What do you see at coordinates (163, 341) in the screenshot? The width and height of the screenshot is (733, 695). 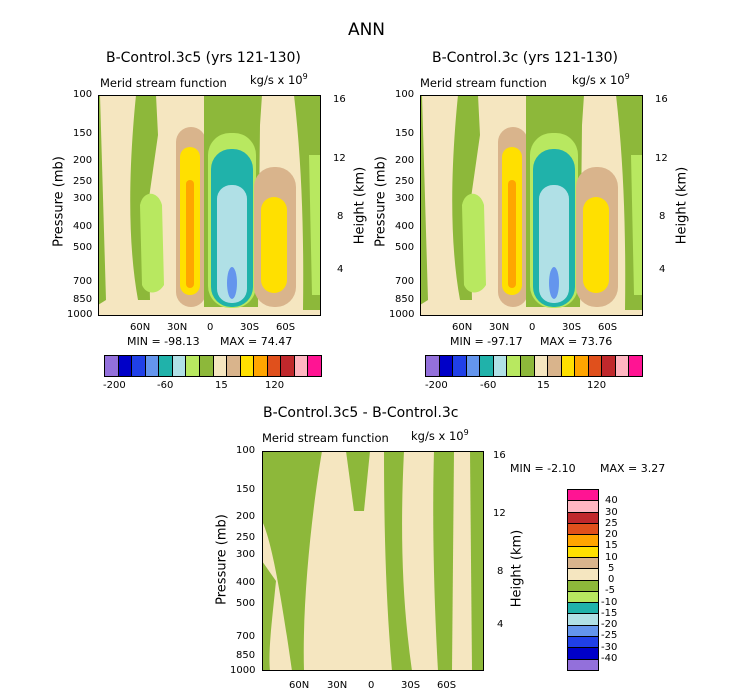 I see `min-value: MIN = -98.13` at bounding box center [163, 341].